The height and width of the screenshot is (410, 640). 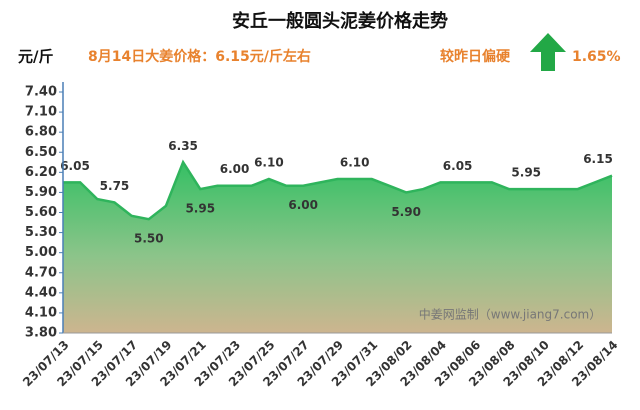 What do you see at coordinates (41, 312) in the screenshot?
I see `y-tick-label: 4.10` at bounding box center [41, 312].